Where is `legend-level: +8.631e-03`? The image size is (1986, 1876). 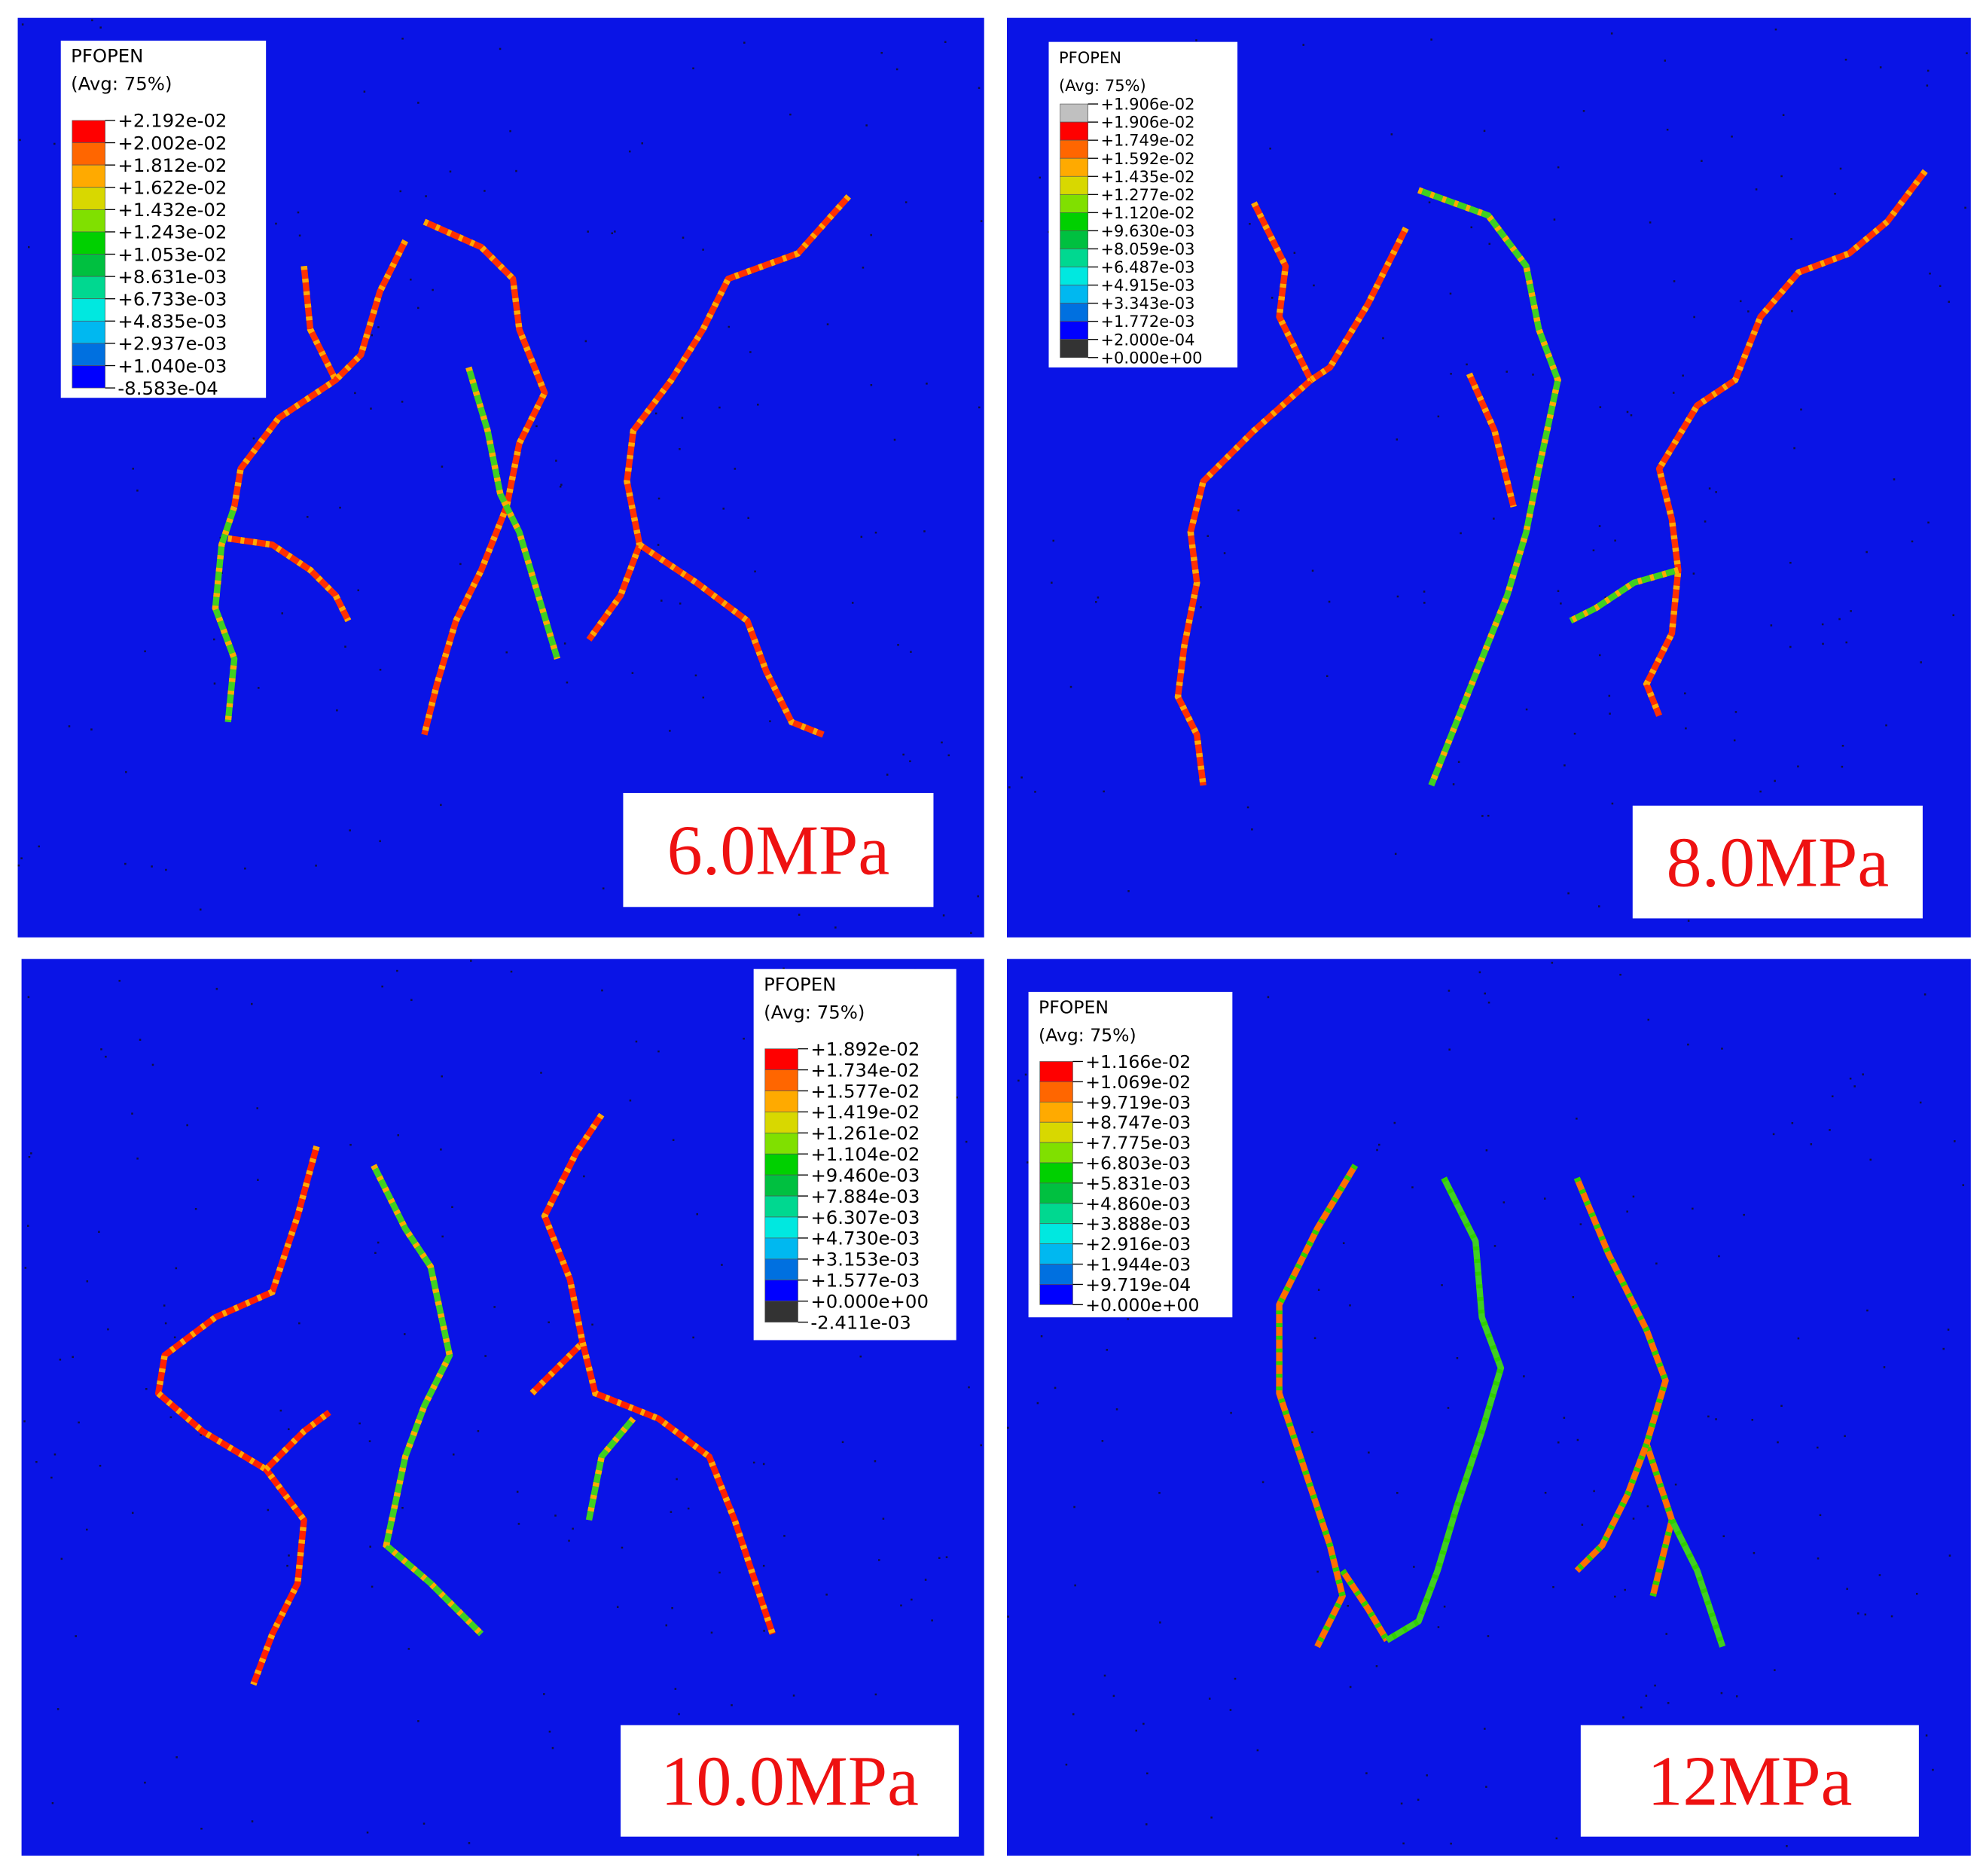
legend-level: +8.631e-03 is located at coordinates (172, 277).